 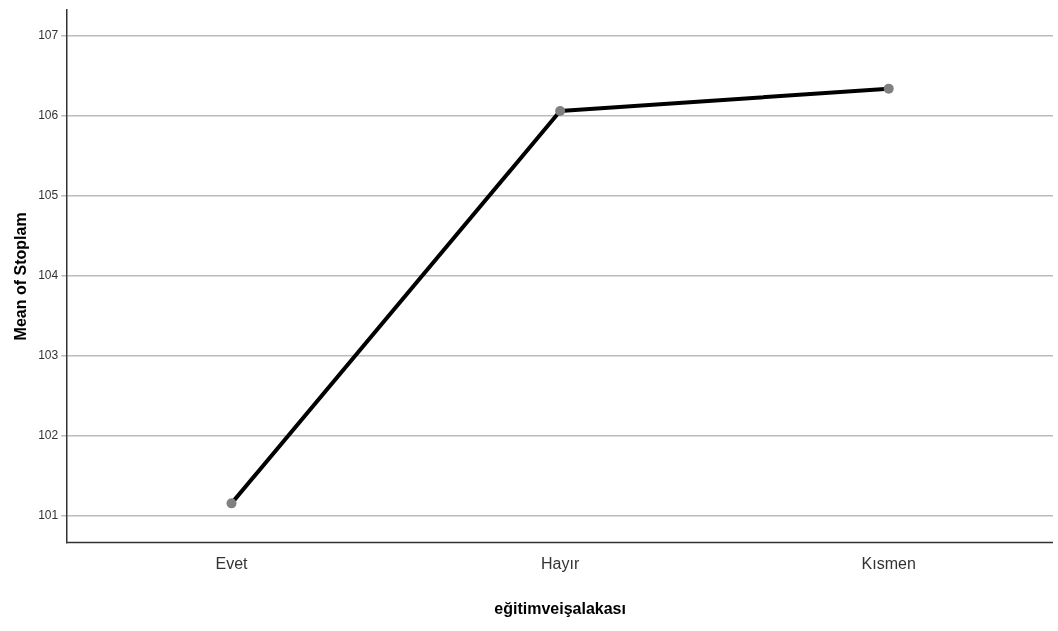 What do you see at coordinates (48, 195) in the screenshot?
I see `y-tick-label: 105` at bounding box center [48, 195].